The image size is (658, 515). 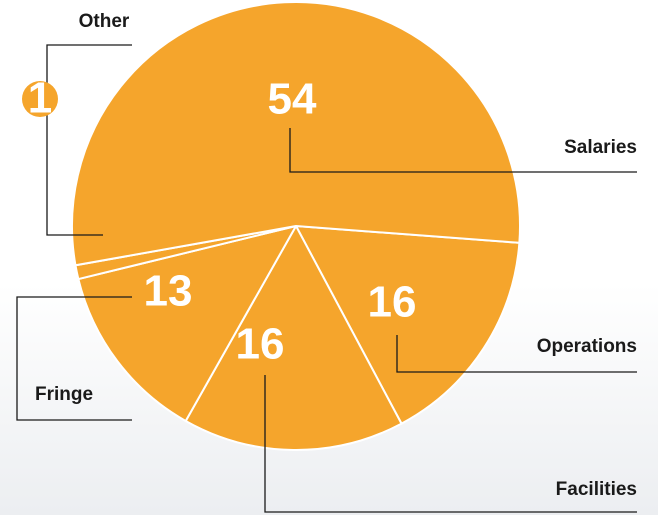 What do you see at coordinates (292, 99) in the screenshot?
I see `value-label: 54` at bounding box center [292, 99].